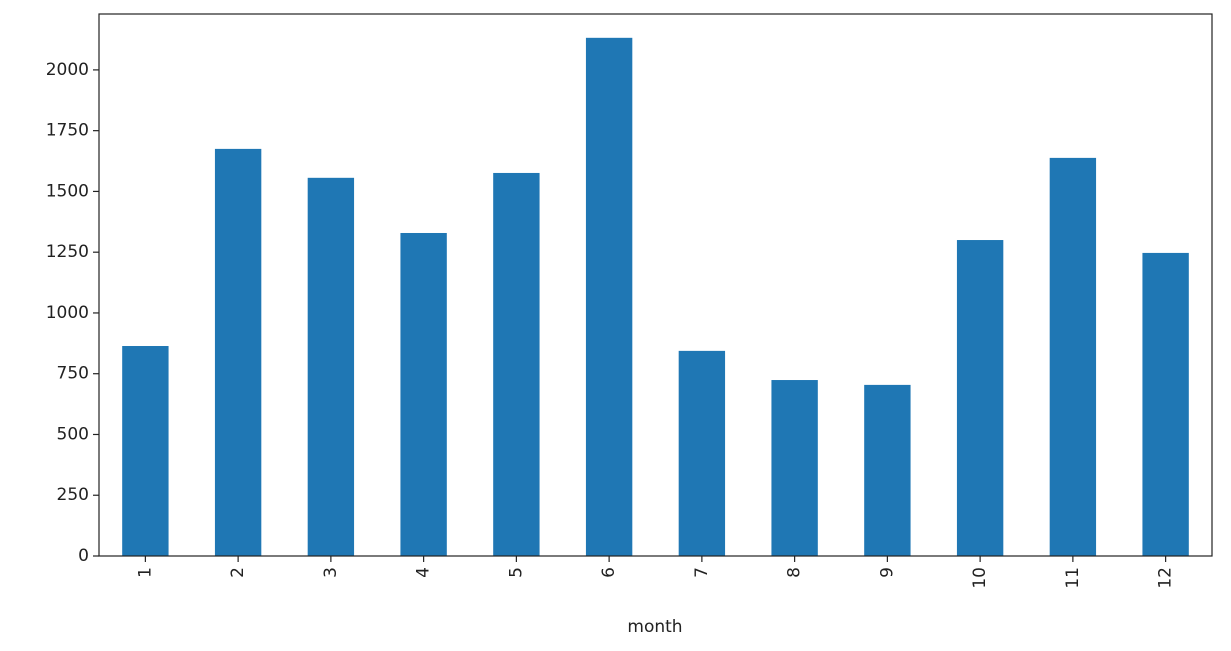 Image resolution: width=1231 pixels, height=651 pixels. Describe the element at coordinates (83, 556) in the screenshot. I see `y-tick-label: 0` at that location.